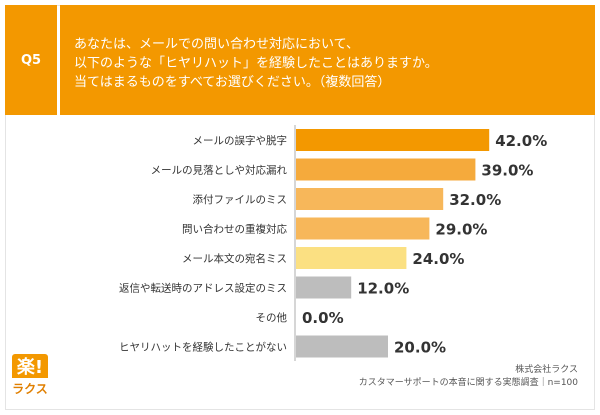 The height and width of the screenshot is (415, 600). I want to click on source-company: 株式会社ラクス, so click(546, 370).